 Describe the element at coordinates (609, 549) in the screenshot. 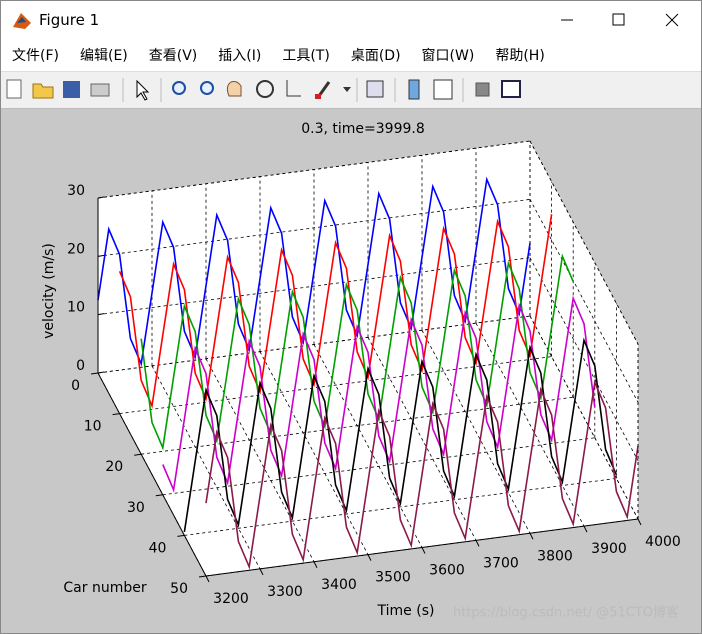

I see `x-tick-label: 3900` at that location.